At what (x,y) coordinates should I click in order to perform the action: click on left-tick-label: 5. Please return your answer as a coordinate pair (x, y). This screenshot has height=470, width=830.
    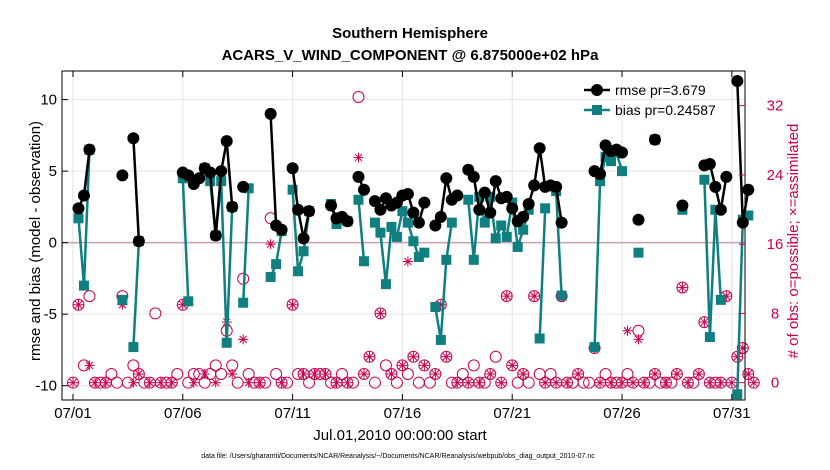
    Looking at the image, I should click on (53, 171).